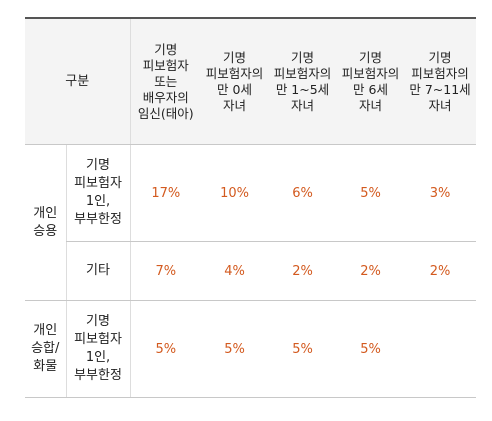  What do you see at coordinates (303, 193) in the screenshot?
I see `rate-cell: 6%` at bounding box center [303, 193].